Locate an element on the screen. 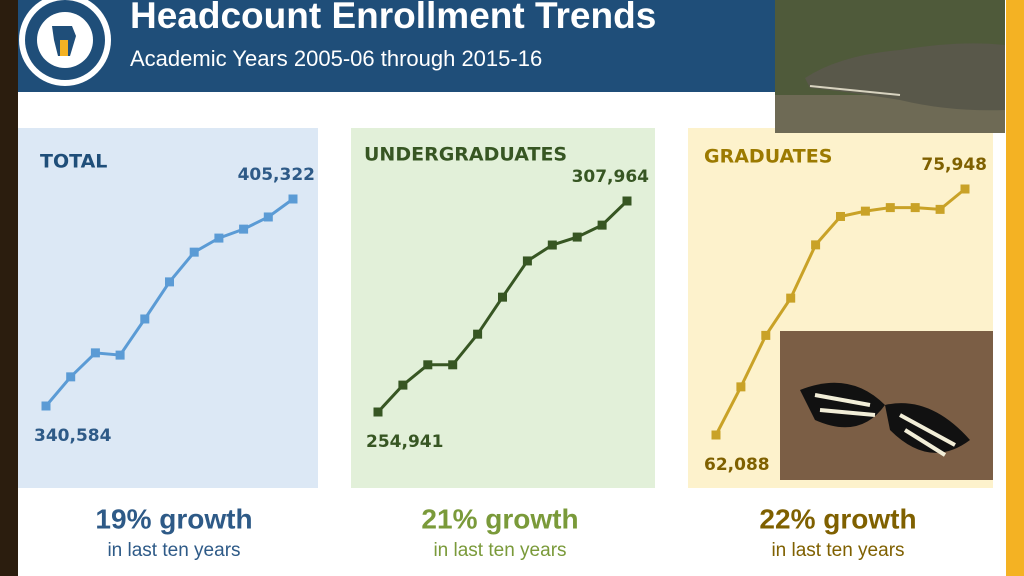  left-strip is located at coordinates (9, 288).